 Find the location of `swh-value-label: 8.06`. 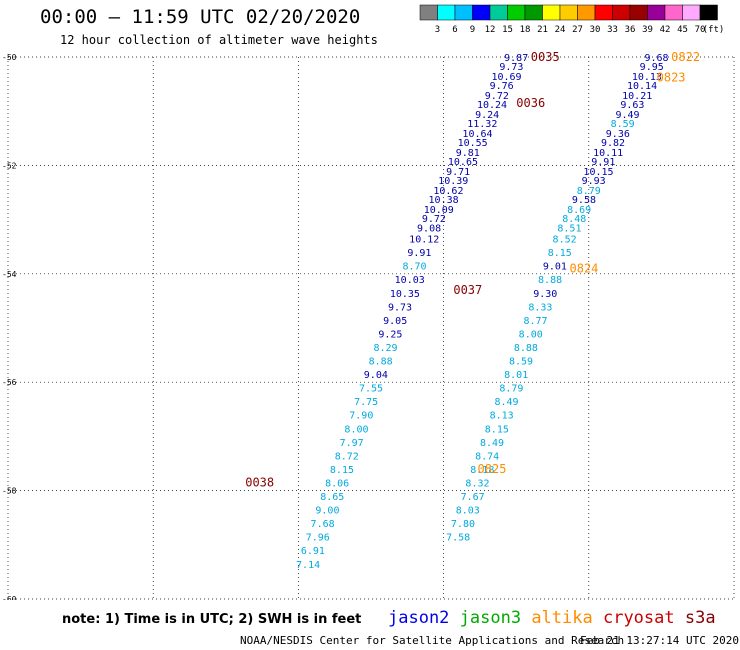

swh-value-label: 8.06 is located at coordinates (337, 483).